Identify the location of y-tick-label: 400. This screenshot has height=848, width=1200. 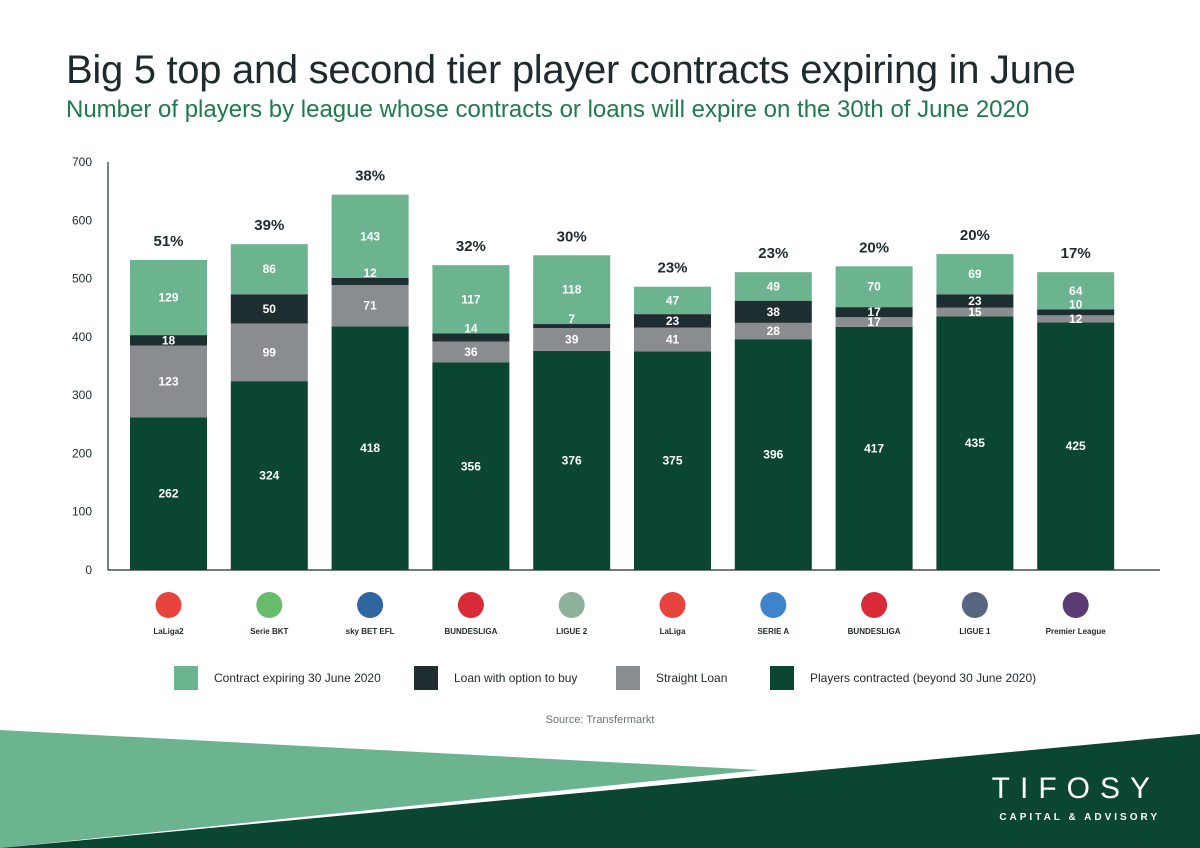
(82, 337).